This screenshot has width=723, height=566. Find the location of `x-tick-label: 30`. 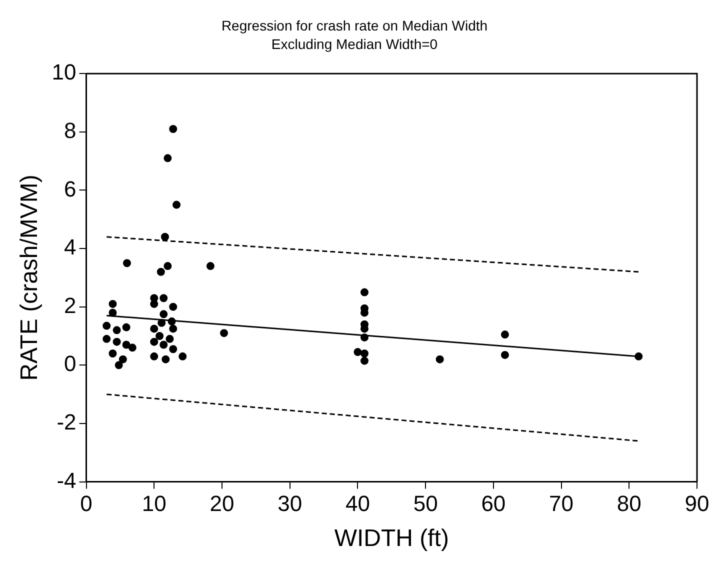

x-tick-label: 30 is located at coordinates (290, 503).